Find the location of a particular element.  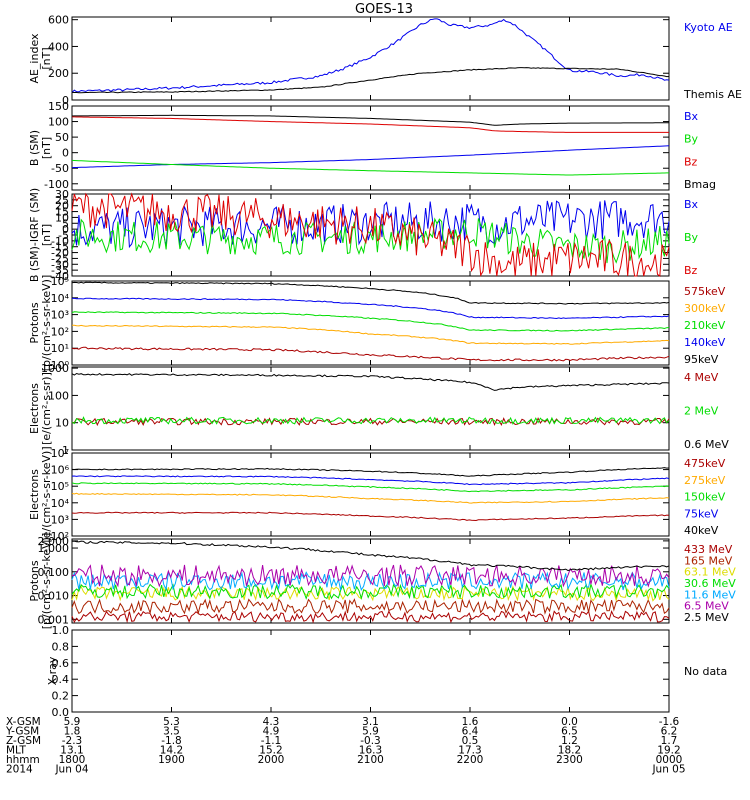

series-line-475kev is located at coordinates (370, 516).